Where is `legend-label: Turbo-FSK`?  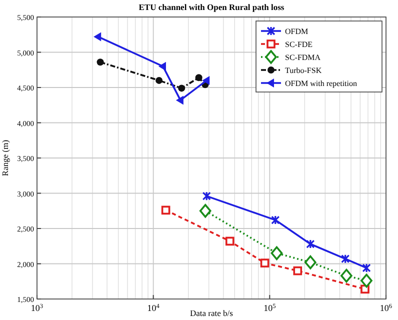 legend-label: Turbo-FSK is located at coordinates (303, 70).